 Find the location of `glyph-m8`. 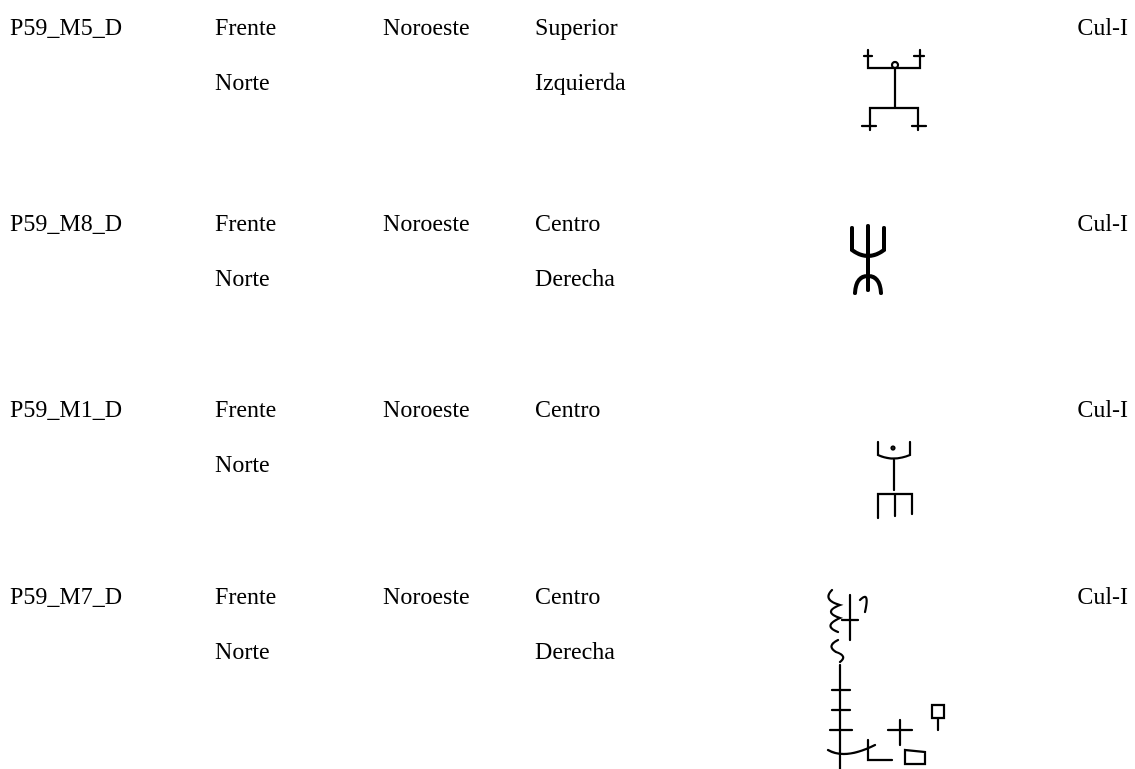

glyph-m8 is located at coordinates (868, 259).